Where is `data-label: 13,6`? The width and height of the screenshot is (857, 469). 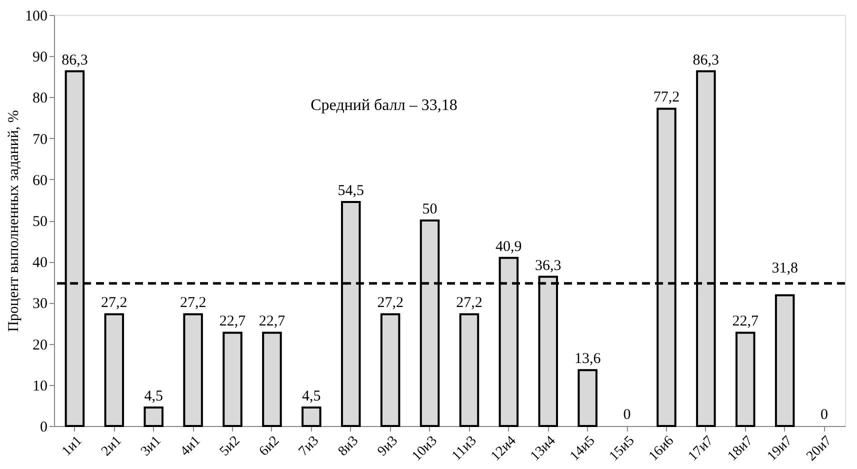 data-label: 13,6 is located at coordinates (588, 359).